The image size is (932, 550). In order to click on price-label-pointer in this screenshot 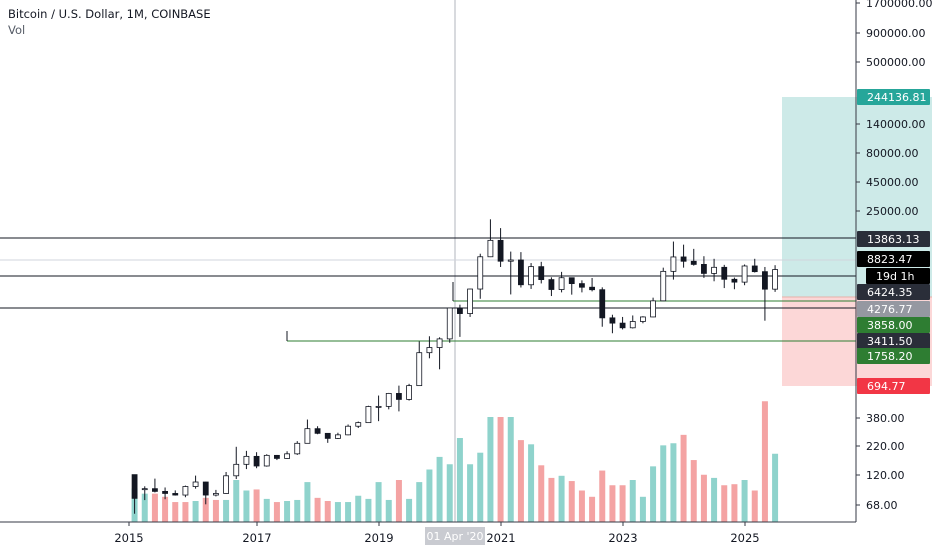, I will do `click(869, 276)`.